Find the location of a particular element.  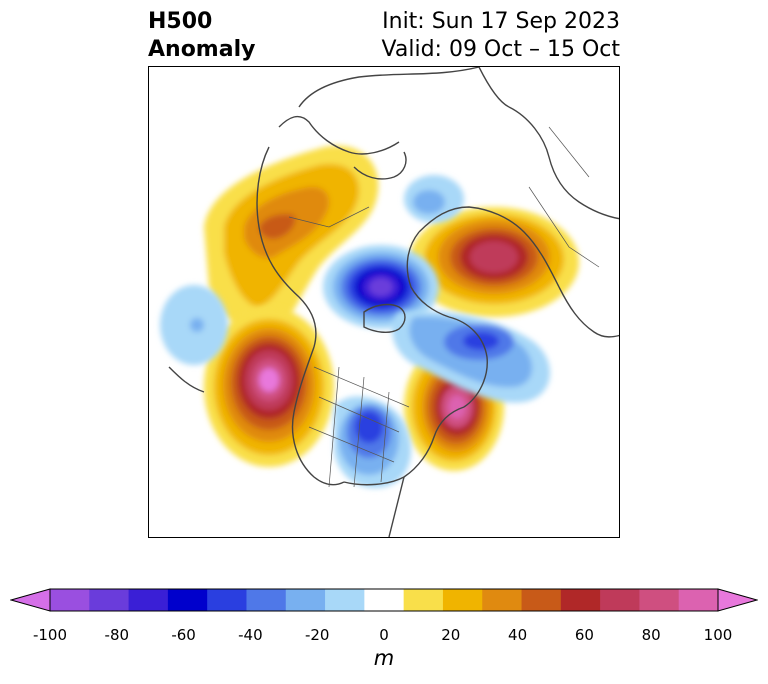

colorbar-tick-label: -100 is located at coordinates (50, 635).